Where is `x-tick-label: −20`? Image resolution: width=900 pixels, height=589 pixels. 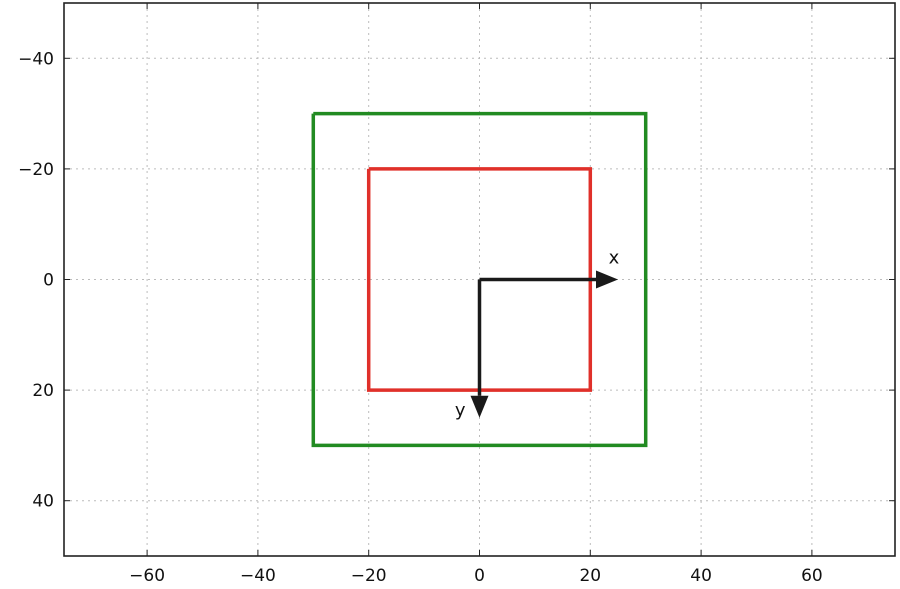
x-tick-label: −20 is located at coordinates (369, 576).